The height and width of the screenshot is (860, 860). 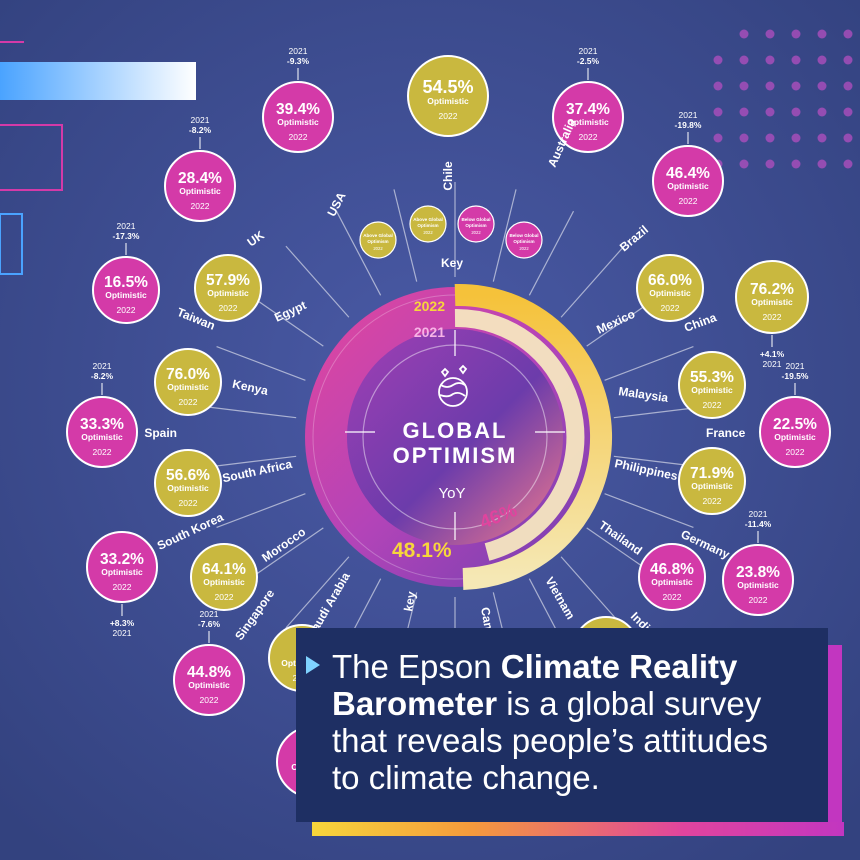 I want to click on bubble-value: 76.2%, so click(x=772, y=289).